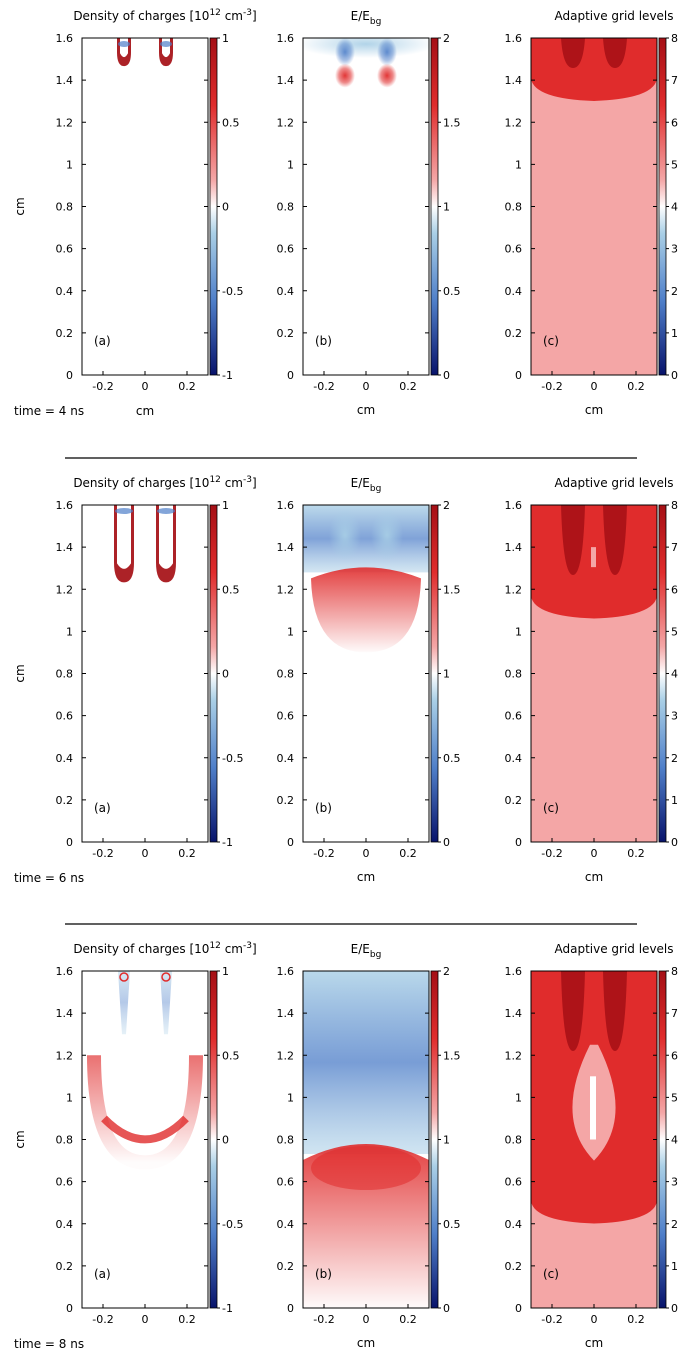  What do you see at coordinates (594, 69) in the screenshot?
I see `level-6-region` at bounding box center [594, 69].